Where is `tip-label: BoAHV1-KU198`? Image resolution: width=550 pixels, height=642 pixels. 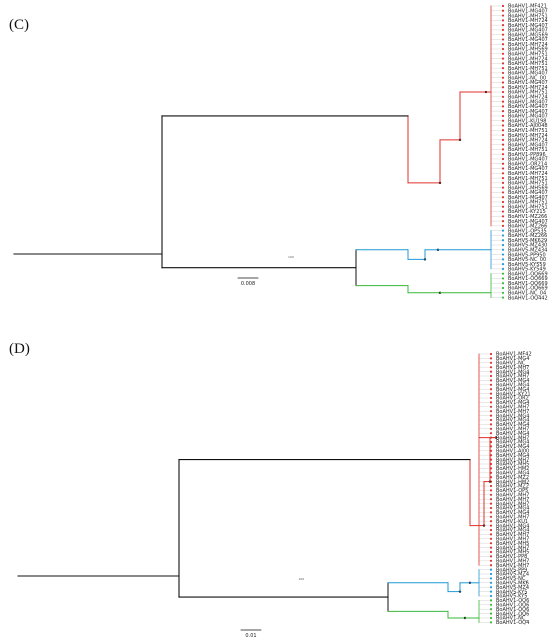
tip-label: BoAHV1-KU198 is located at coordinates (527, 121).